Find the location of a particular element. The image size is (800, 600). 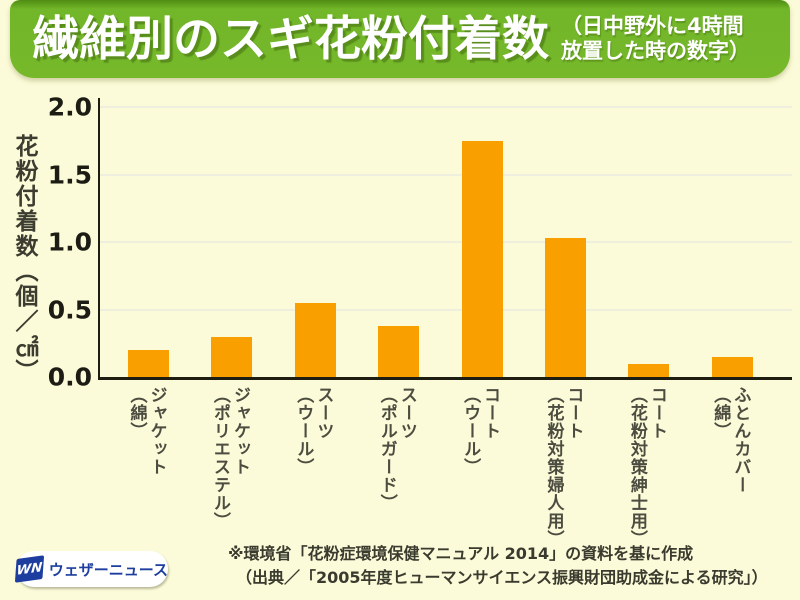

source-note-line2: （出典／「2005年度ヒューマンサイエンス振興財団助成金による研究」） is located at coordinates (502, 577).